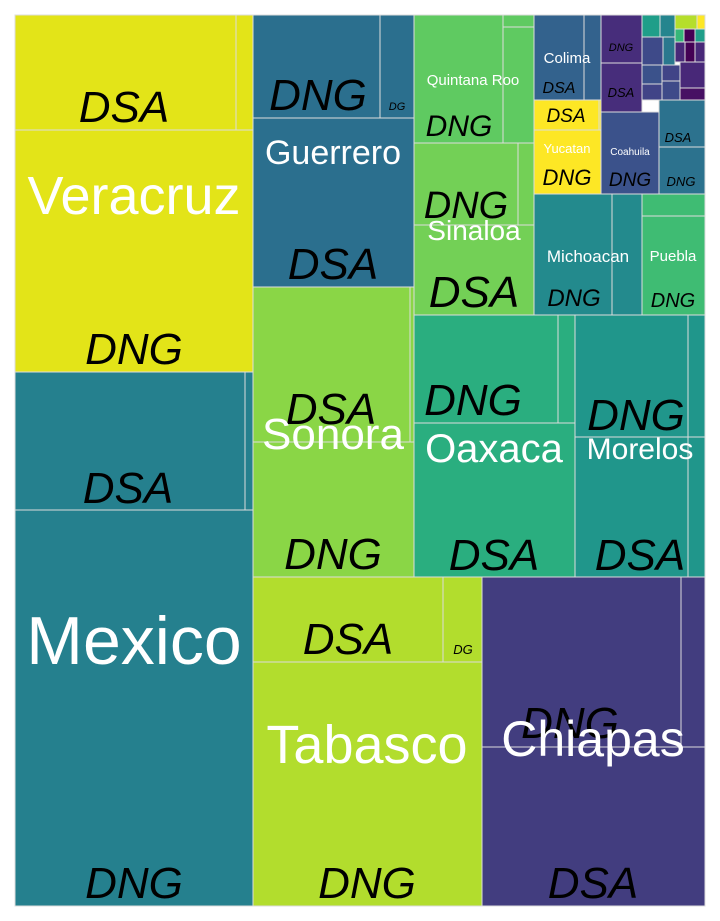  I want to click on subcategory-label-sonora-1: DNG, so click(333, 554).